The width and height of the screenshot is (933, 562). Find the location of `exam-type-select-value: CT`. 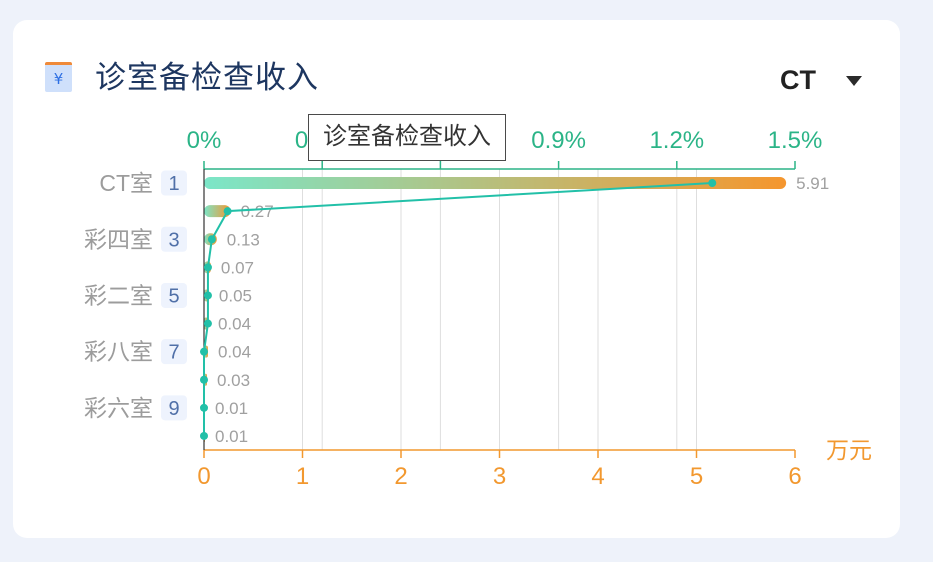

exam-type-select-value: CT is located at coordinates (798, 80).